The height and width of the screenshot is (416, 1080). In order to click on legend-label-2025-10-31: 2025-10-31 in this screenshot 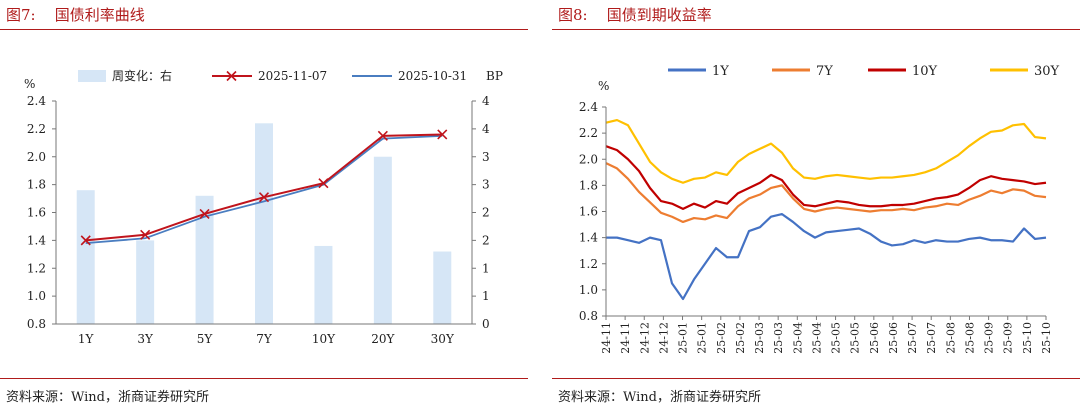, I will do `click(432, 76)`.